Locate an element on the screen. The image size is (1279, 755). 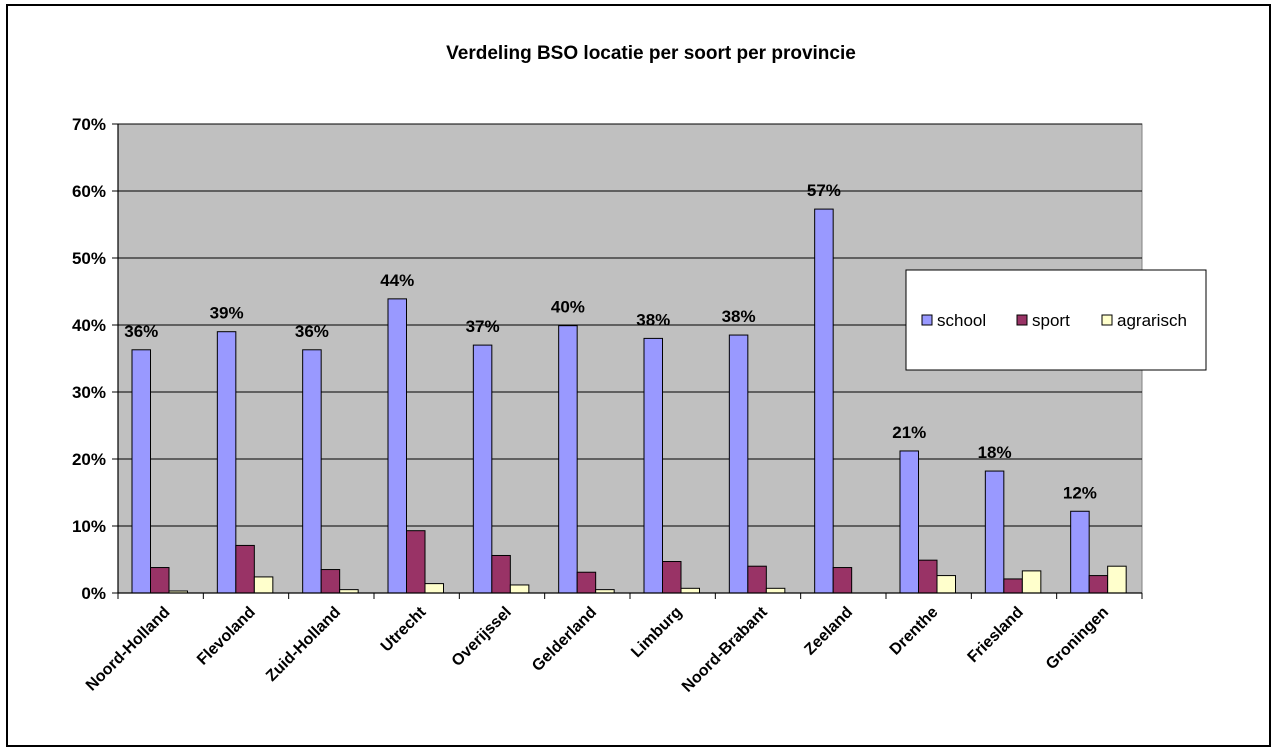
x-category-label: Utrecht is located at coordinates (404, 629).